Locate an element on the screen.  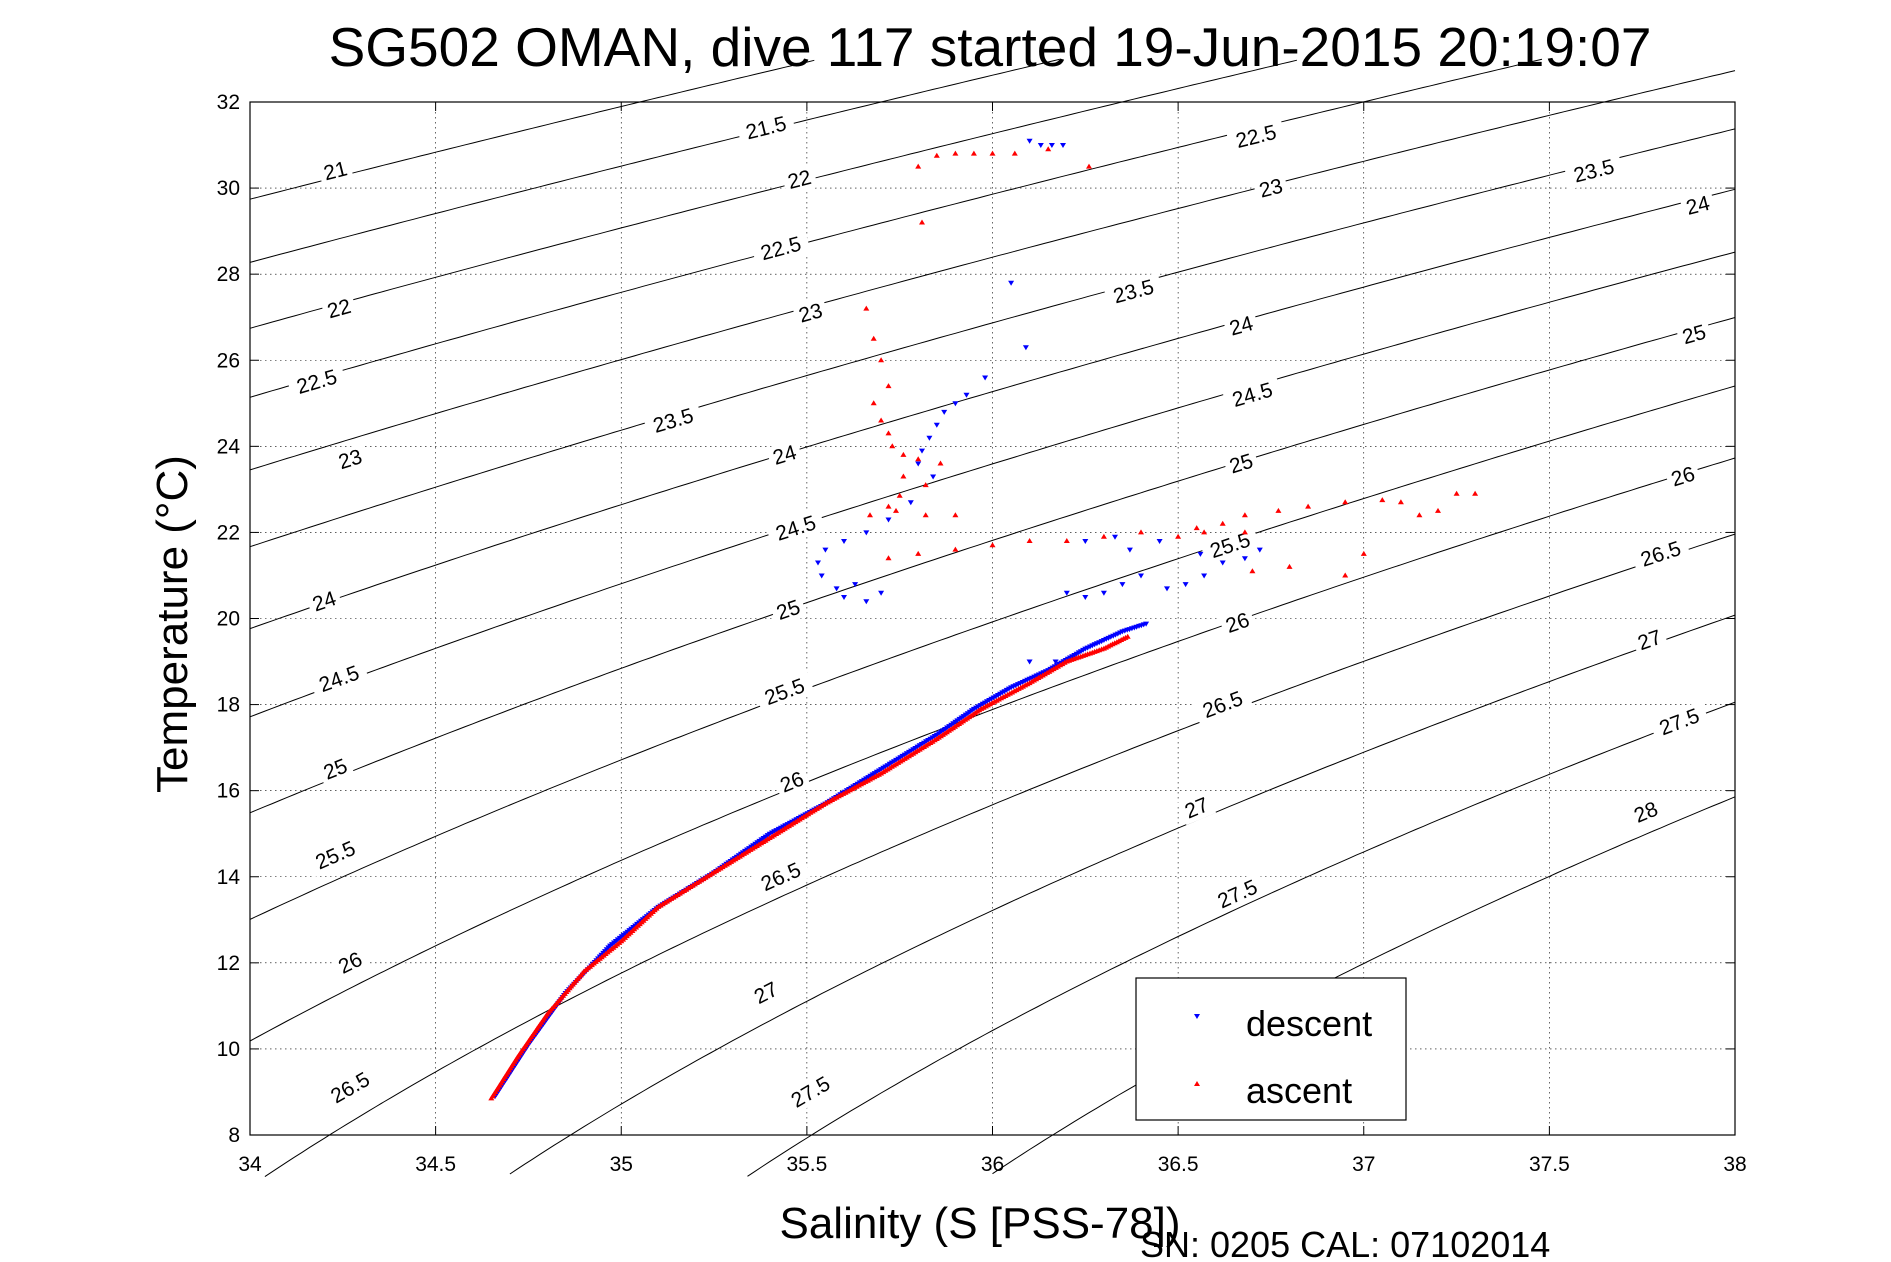
y-tick-label: 28 is located at coordinates (228, 274).